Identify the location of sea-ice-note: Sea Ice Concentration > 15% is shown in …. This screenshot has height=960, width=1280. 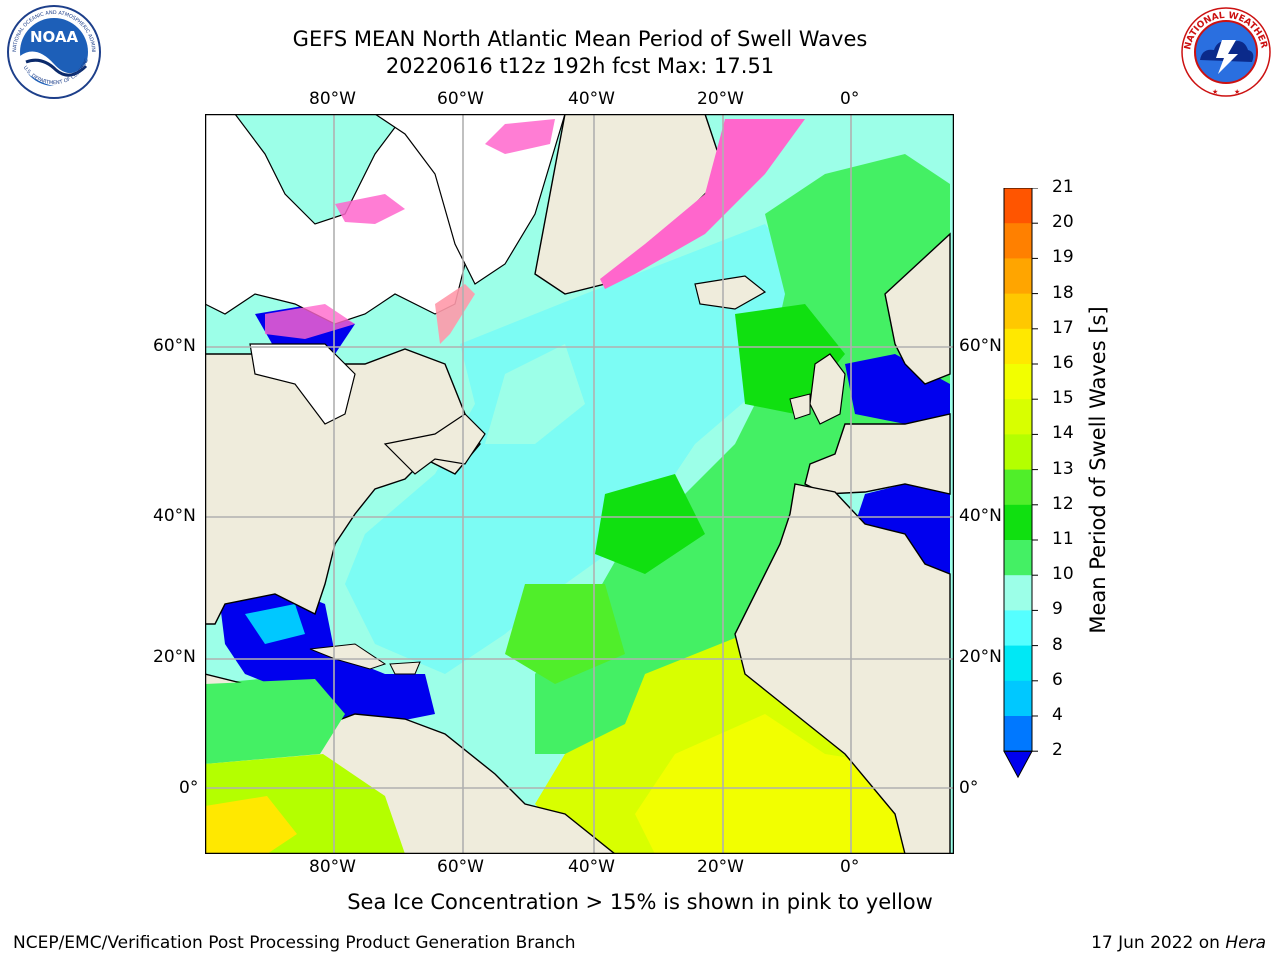
(640, 902).